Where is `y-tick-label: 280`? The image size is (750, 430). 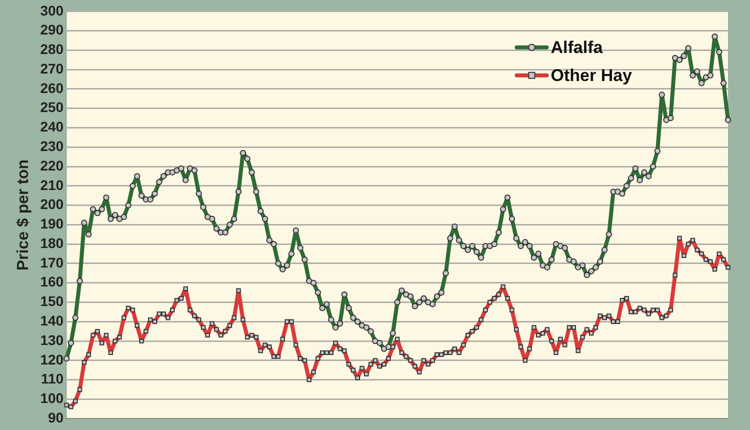
y-tick-label: 280 is located at coordinates (52, 49).